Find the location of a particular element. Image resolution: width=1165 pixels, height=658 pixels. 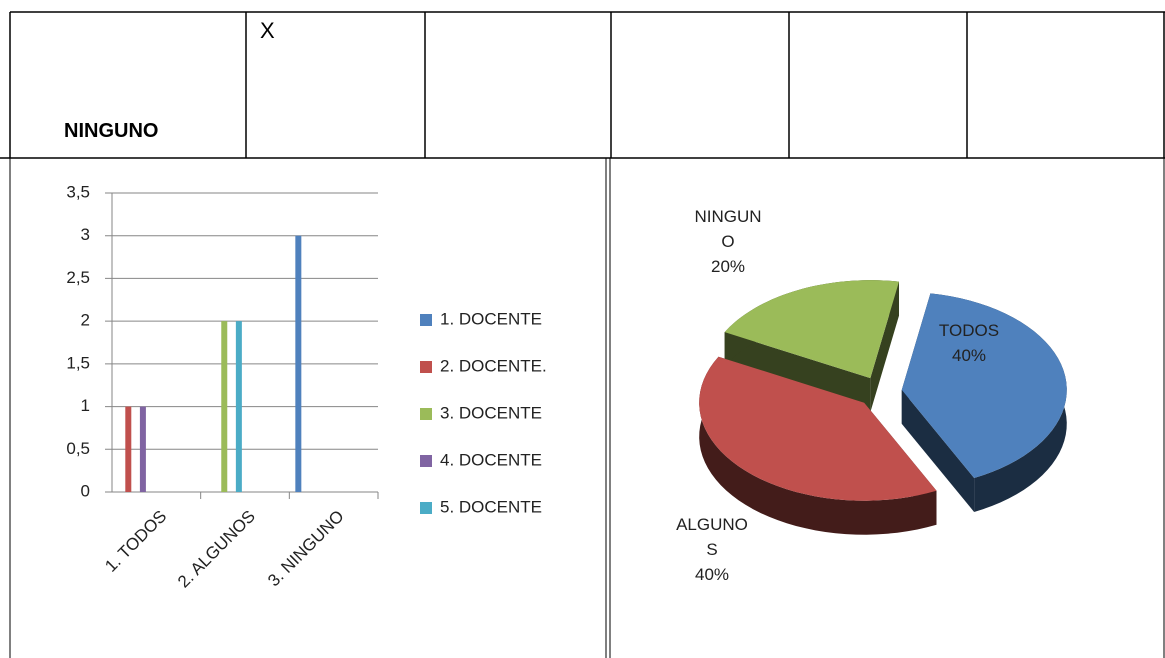

x-tick-label: 1. TODOS is located at coordinates (135, 541).